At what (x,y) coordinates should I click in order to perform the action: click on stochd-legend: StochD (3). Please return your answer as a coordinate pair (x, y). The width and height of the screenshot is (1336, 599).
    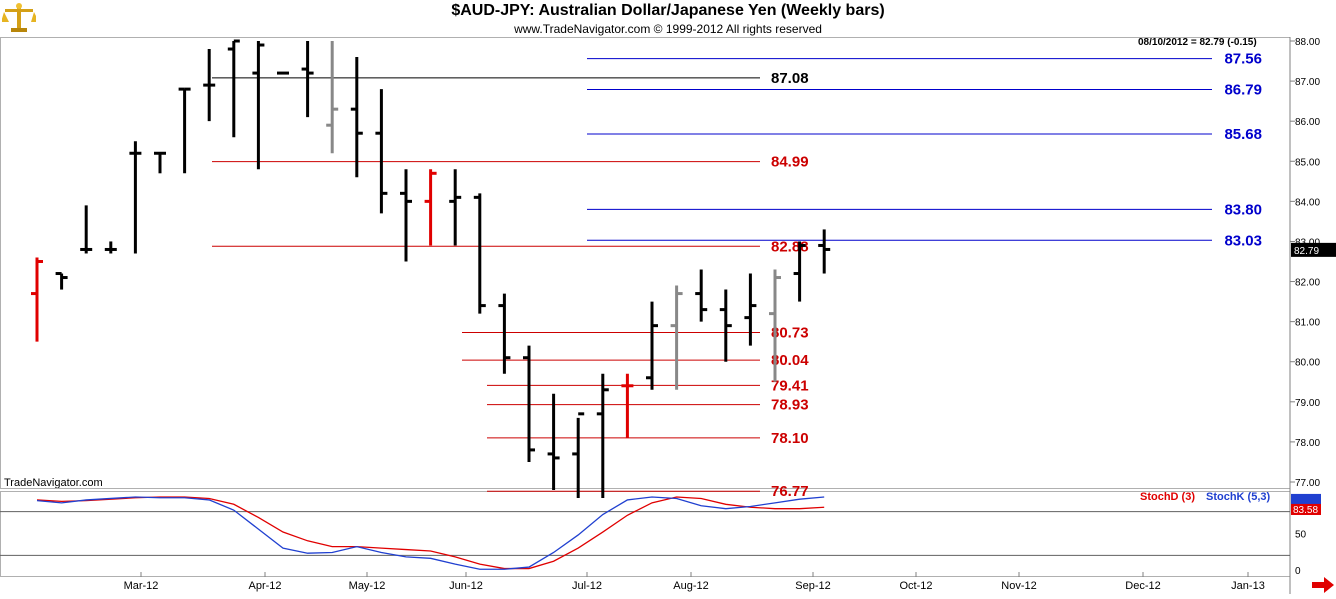
    Looking at the image, I should click on (1167, 497).